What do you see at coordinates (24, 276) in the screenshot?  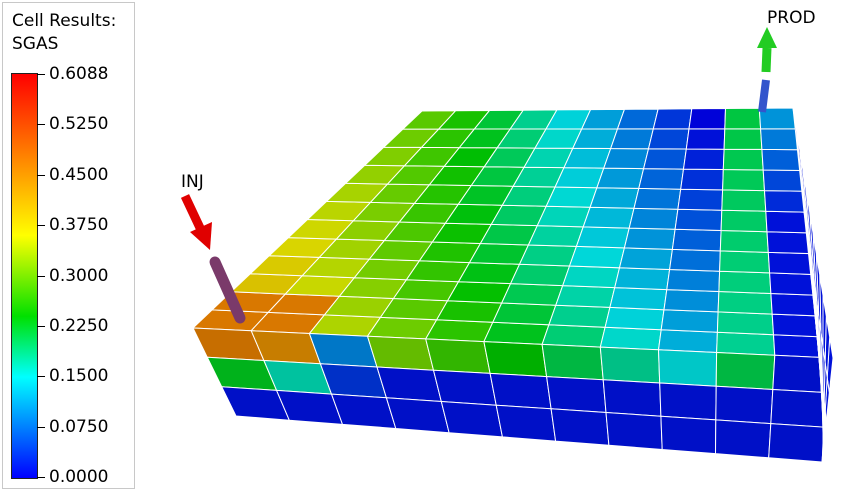 I see `legend-color-bar` at bounding box center [24, 276].